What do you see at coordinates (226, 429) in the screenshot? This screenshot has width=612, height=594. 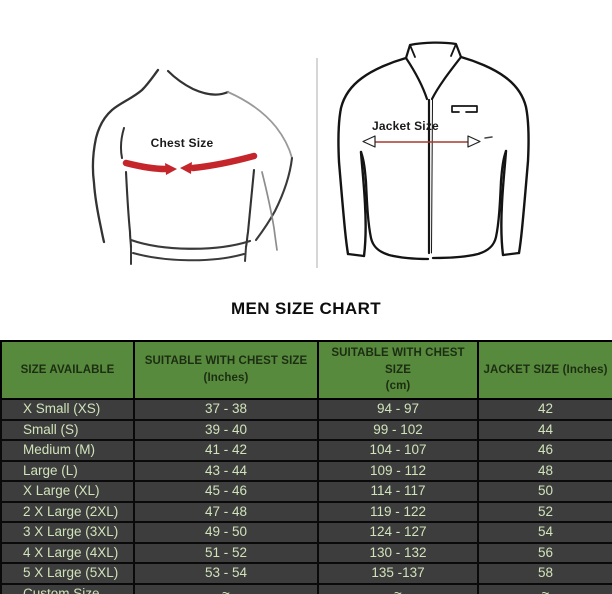 I see `cell-chest-inches: 39 - 40` at bounding box center [226, 429].